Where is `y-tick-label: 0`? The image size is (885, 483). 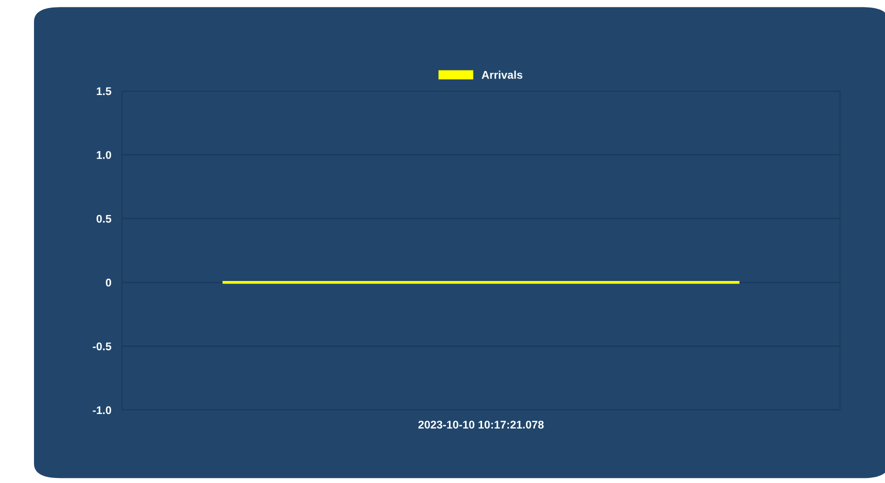 y-tick-label: 0 is located at coordinates (109, 282).